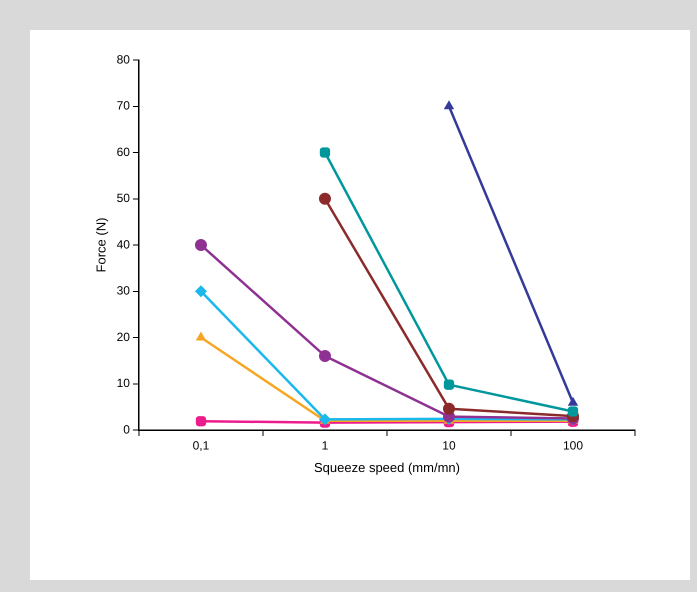 This screenshot has width=697, height=592. What do you see at coordinates (325, 445) in the screenshot?
I see `x-tick-label: 1` at bounding box center [325, 445].